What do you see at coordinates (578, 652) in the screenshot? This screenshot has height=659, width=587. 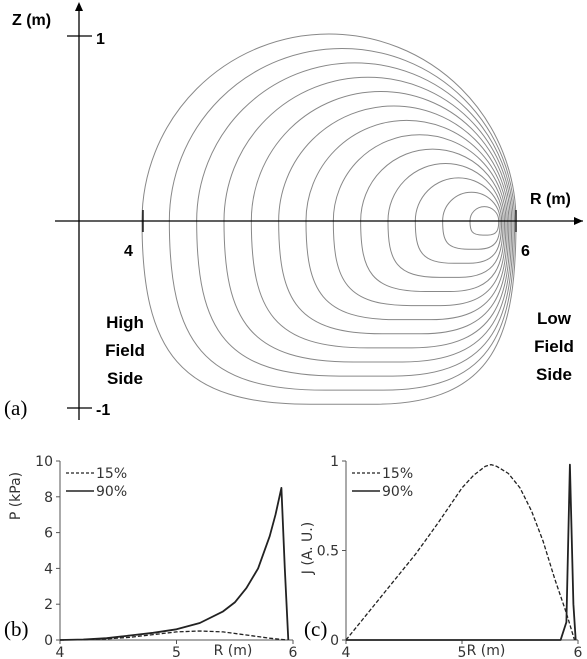 I see `chart-c-x-tick-label-2: 6` at bounding box center [578, 652].